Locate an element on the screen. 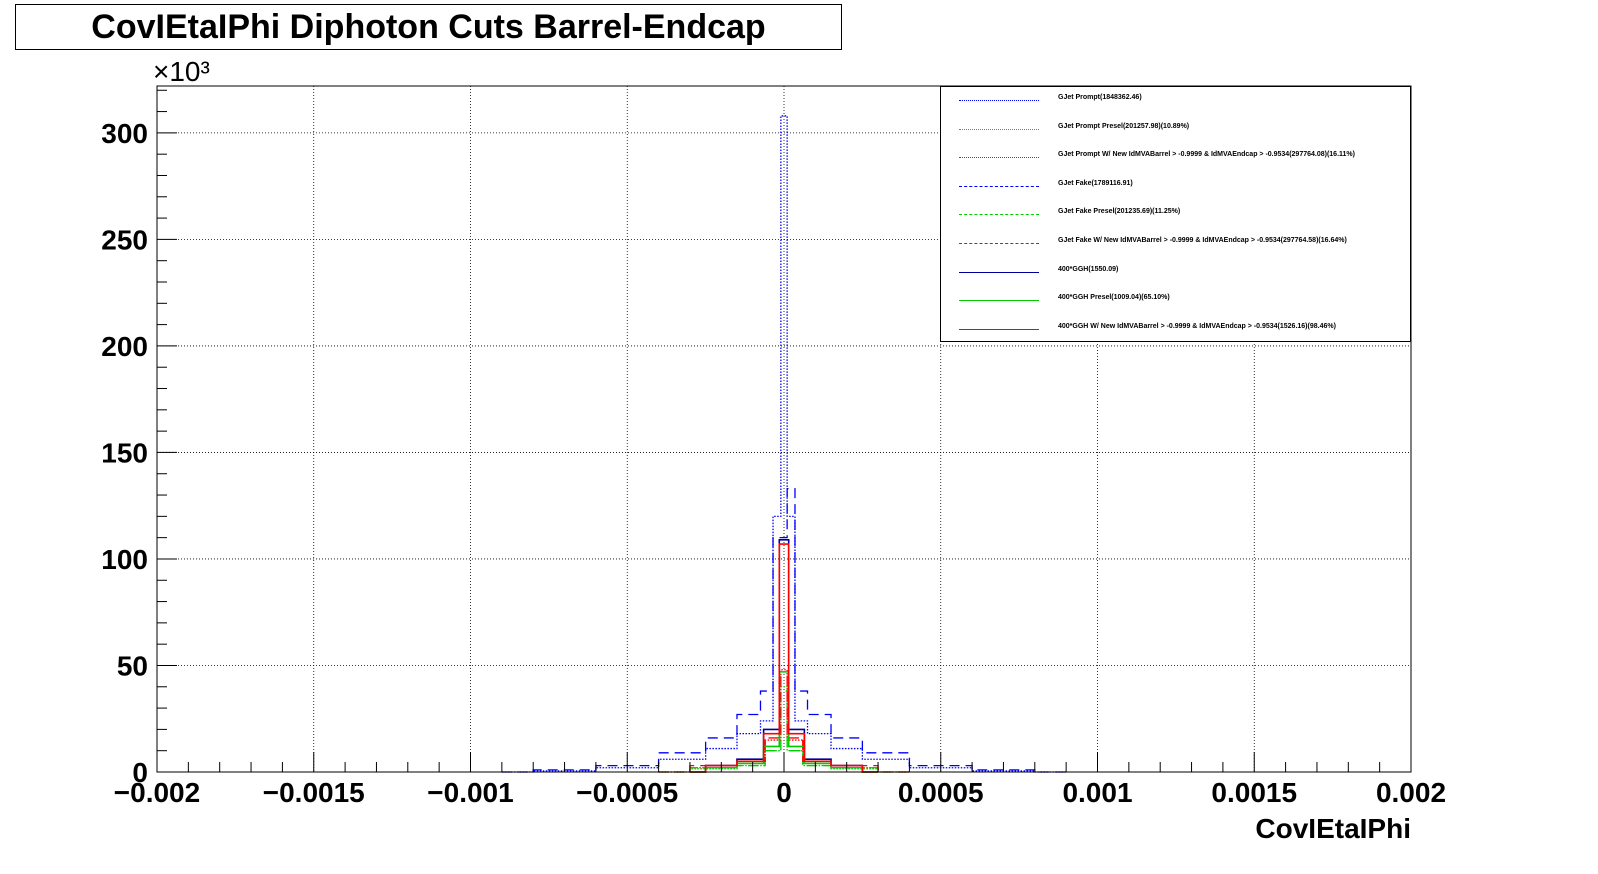 The height and width of the screenshot is (874, 1598). chart-title: CovIEtaIPhi Diphoton Cuts Barrel-Endcap is located at coordinates (428, 26).